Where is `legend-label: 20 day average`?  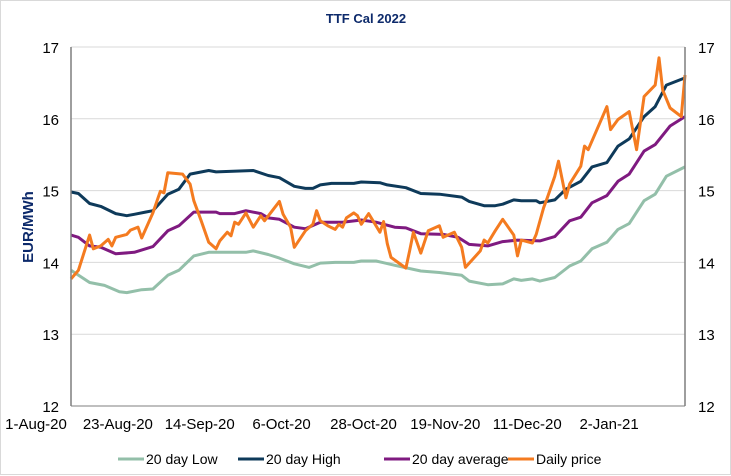 legend-label: 20 day average is located at coordinates (460, 459).